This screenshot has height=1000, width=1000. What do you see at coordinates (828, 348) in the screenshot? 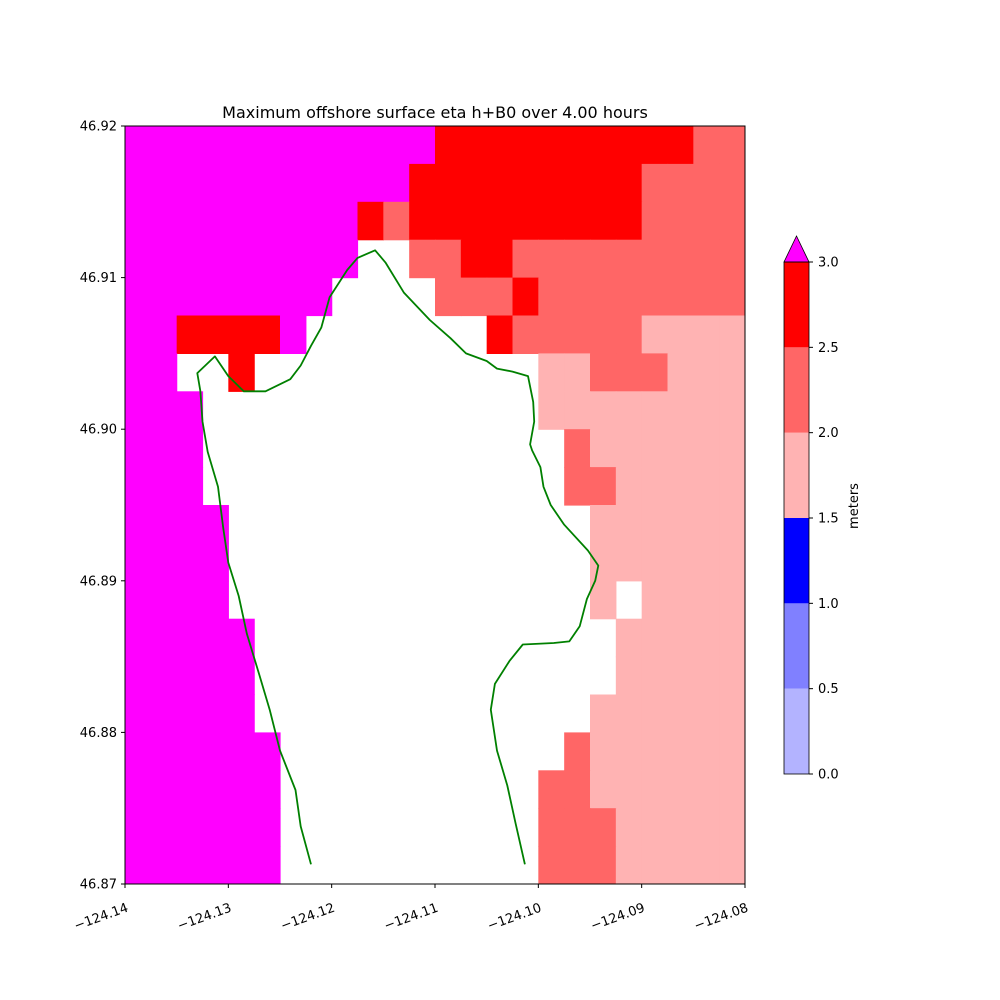
I see `colorbar-tick-label: 2.5` at bounding box center [828, 348].